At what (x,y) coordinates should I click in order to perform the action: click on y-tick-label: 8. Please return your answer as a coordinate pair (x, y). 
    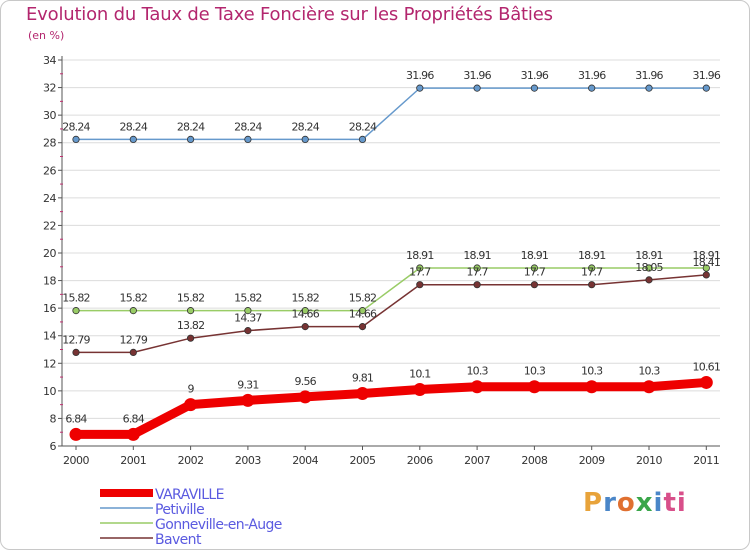
    Looking at the image, I should click on (53, 418).